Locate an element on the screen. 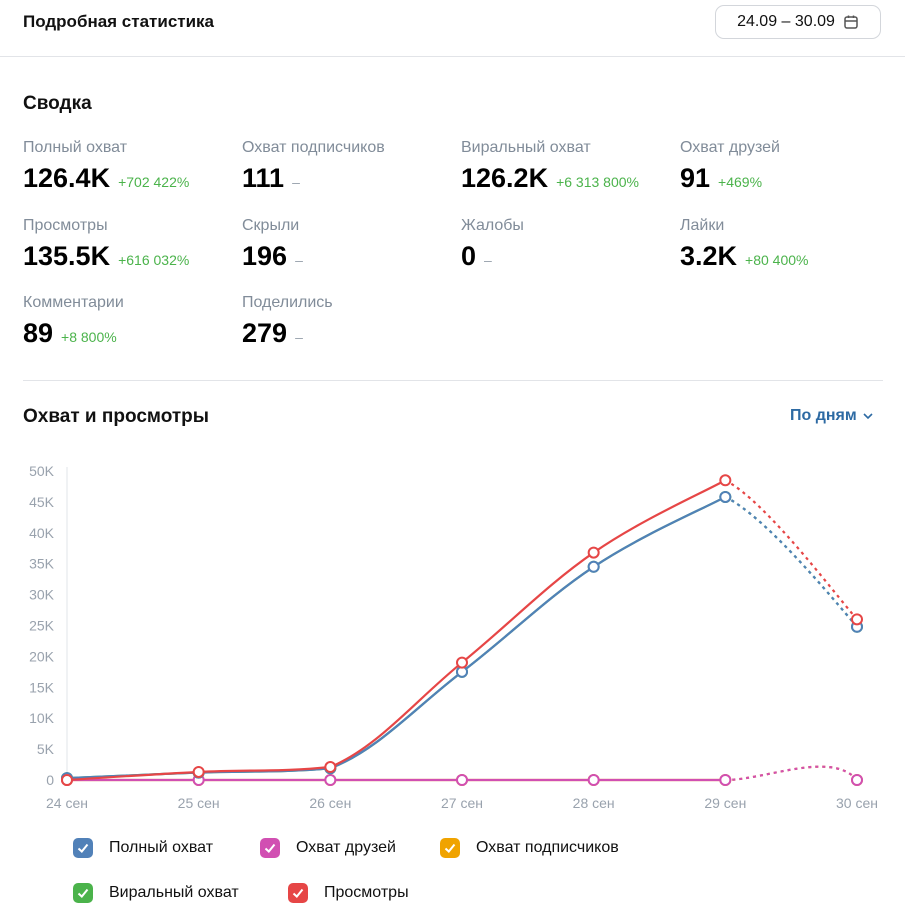 The image size is (905, 913). x-tick-label: 29 сен is located at coordinates (725, 803).